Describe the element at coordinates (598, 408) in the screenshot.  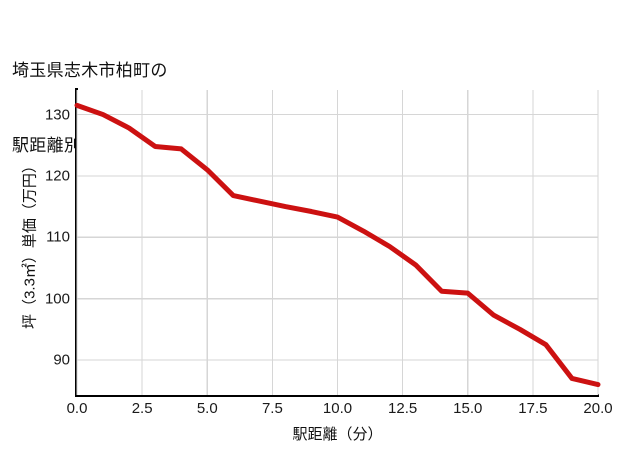
I see `x-tick-label: 20.0` at that location.